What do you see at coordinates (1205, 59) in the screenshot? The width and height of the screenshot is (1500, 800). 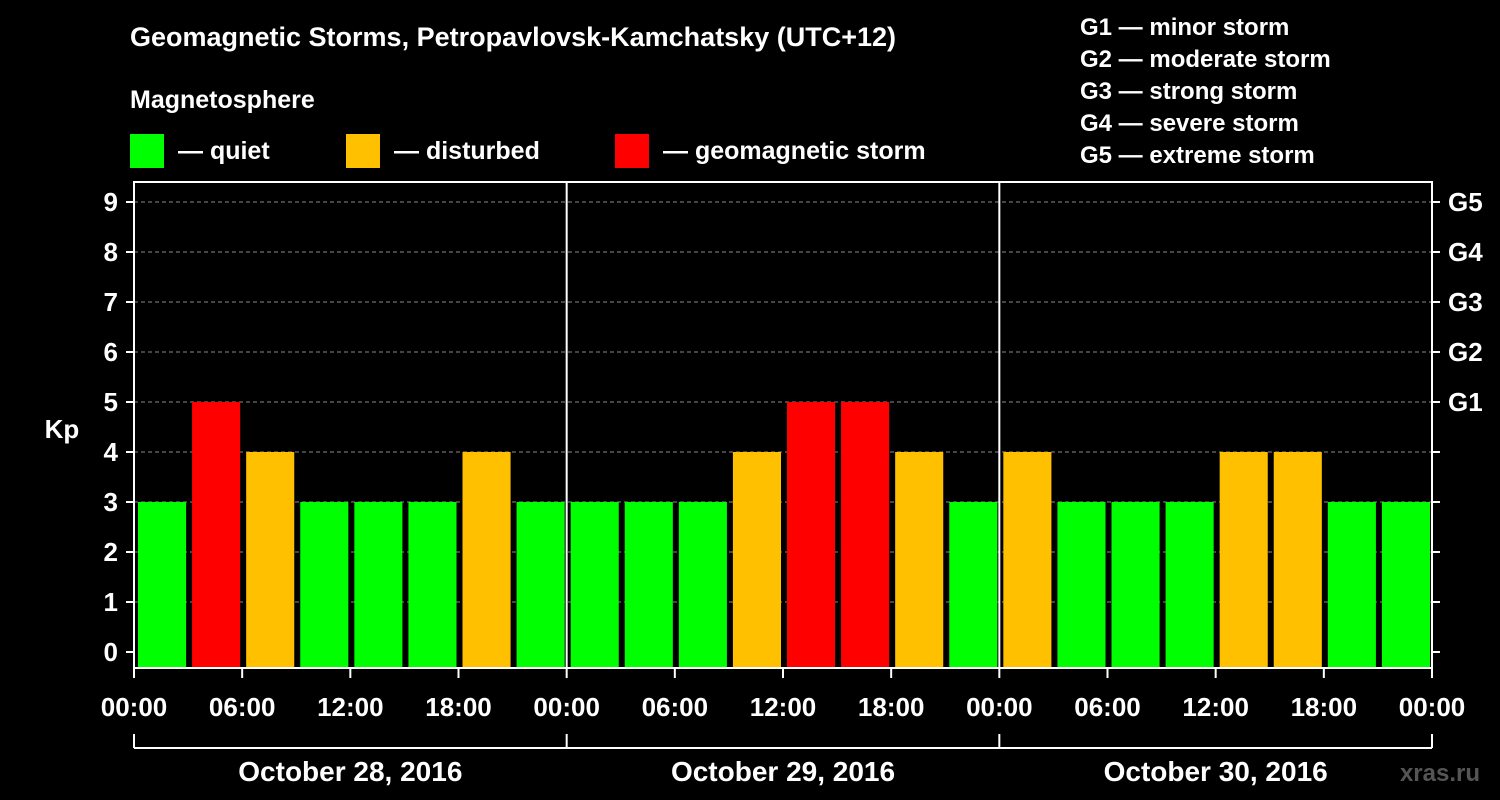 I see `g-legend-g2: G2 — moderate storm` at bounding box center [1205, 59].